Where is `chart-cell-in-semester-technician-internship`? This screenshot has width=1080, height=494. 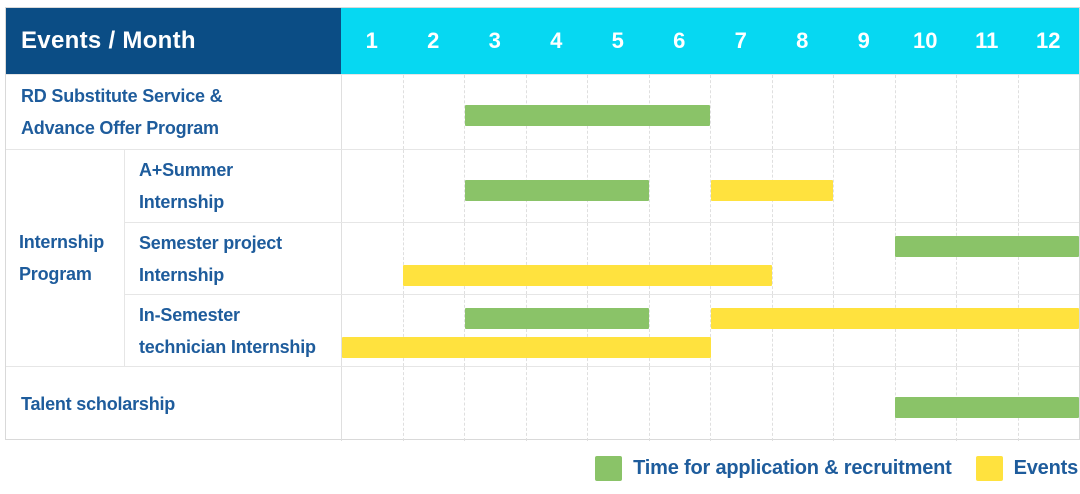 chart-cell-in-semester-technician-internship is located at coordinates (710, 331).